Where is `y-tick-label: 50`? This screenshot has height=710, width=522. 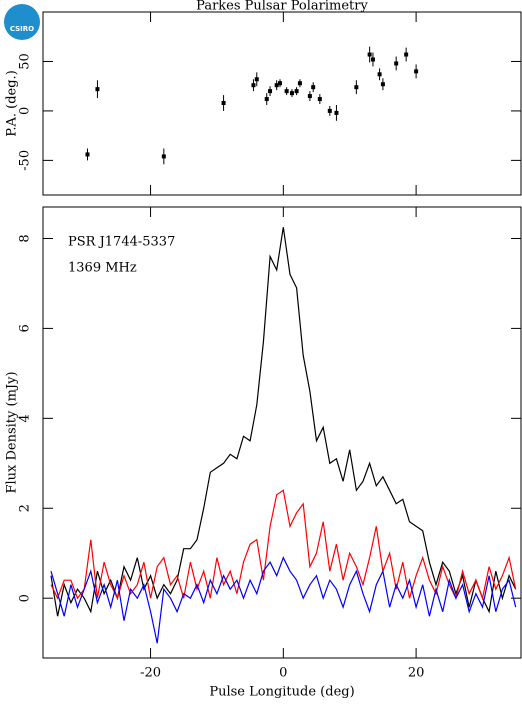
y-tick-label: 50 is located at coordinates (25, 61).